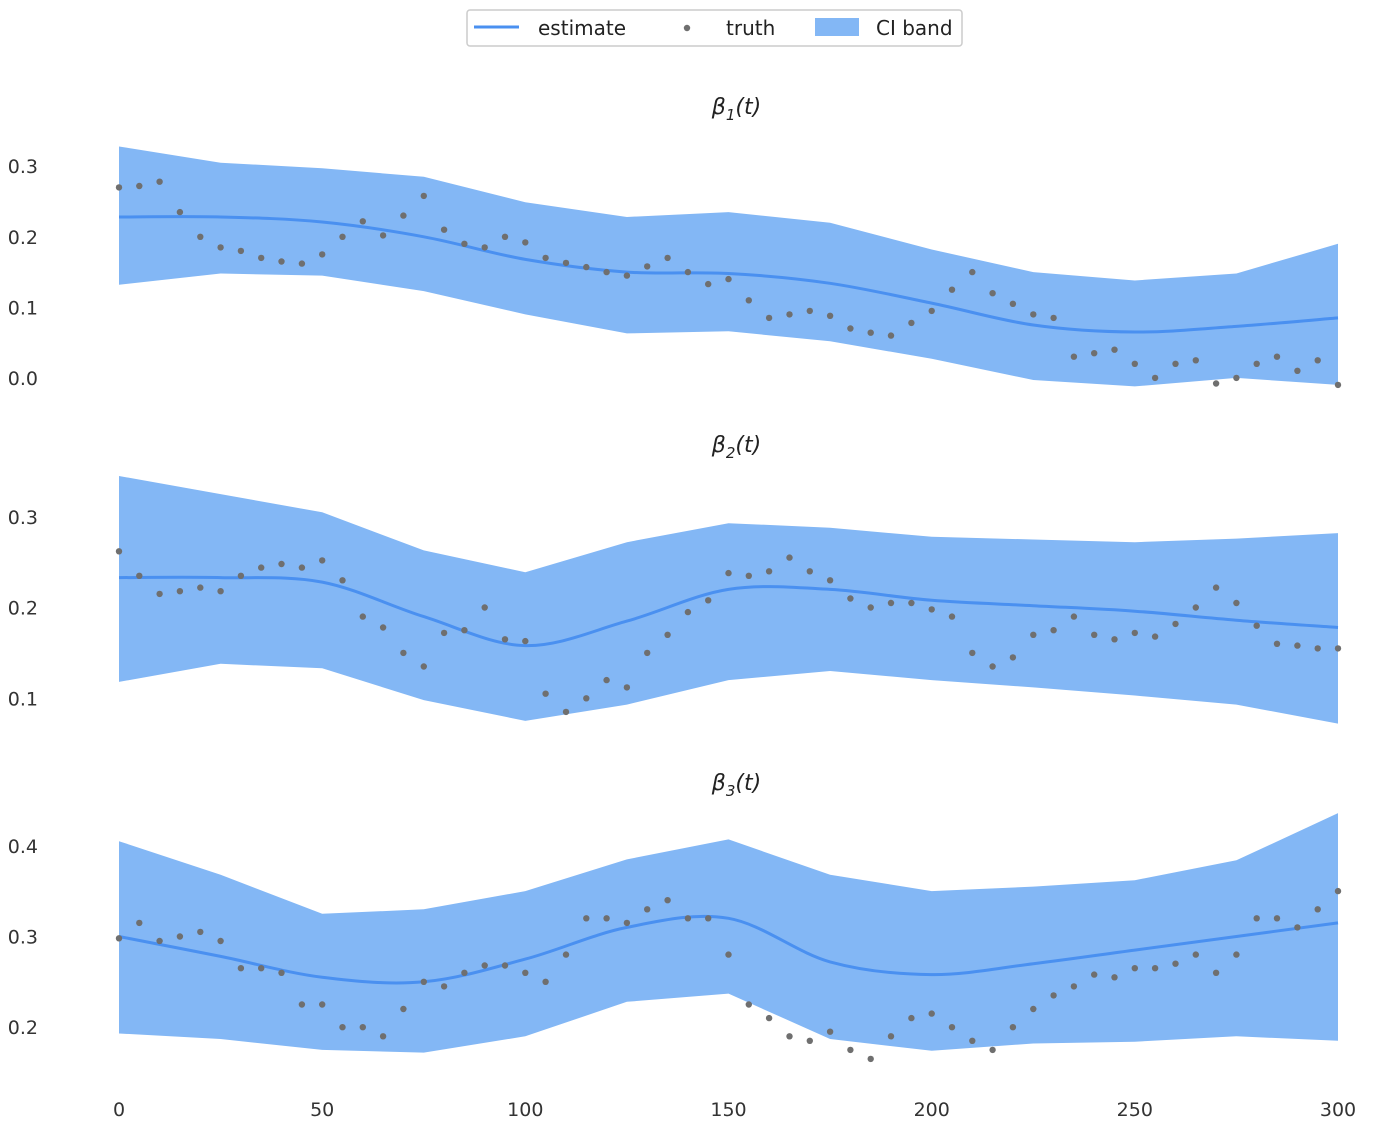  Describe the element at coordinates (23, 167) in the screenshot. I see `y-tick-label: 0.3` at that location.